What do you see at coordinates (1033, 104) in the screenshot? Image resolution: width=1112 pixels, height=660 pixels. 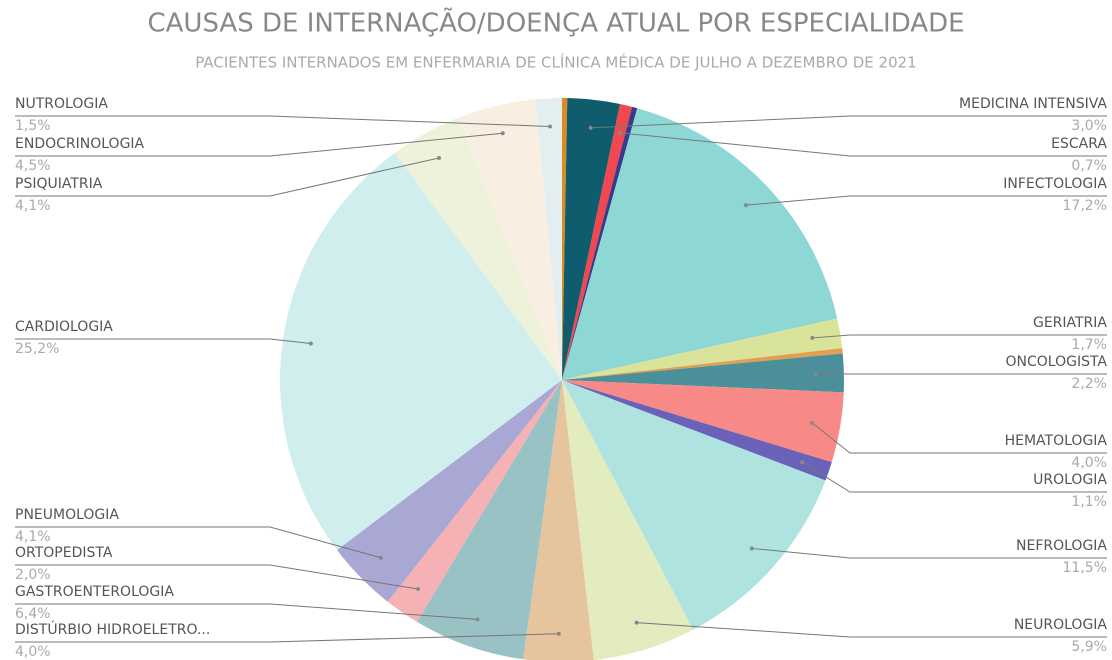 I see `slice-label: MEDICINA INTENSIVA` at bounding box center [1033, 104].